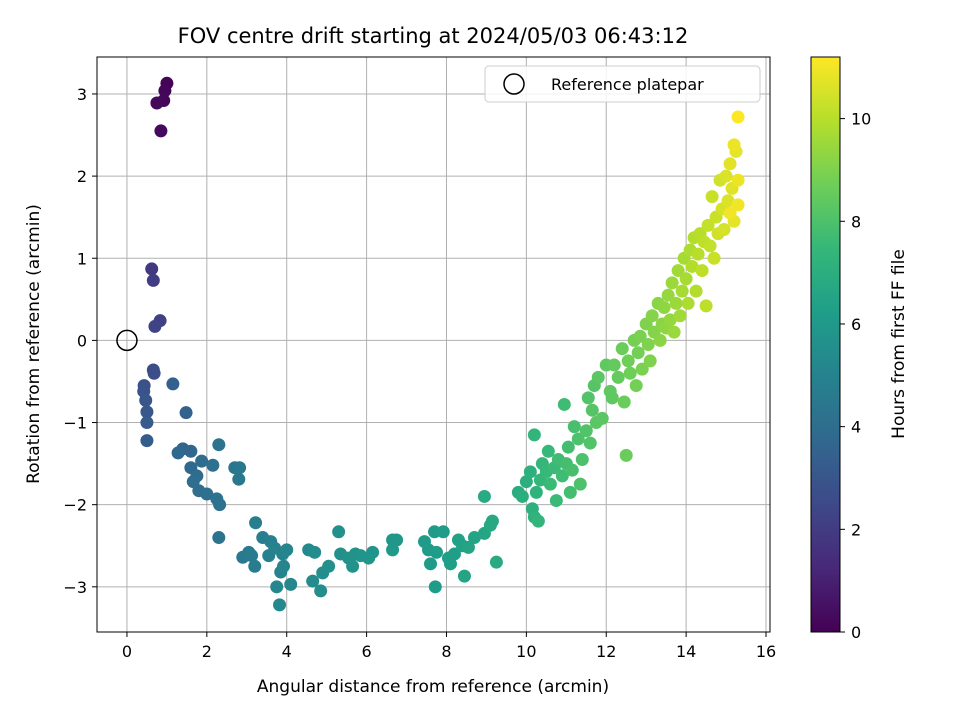 The width and height of the screenshot is (960, 720). What do you see at coordinates (856, 427) in the screenshot?
I see `colorbar-tick-label: 4` at bounding box center [856, 427].